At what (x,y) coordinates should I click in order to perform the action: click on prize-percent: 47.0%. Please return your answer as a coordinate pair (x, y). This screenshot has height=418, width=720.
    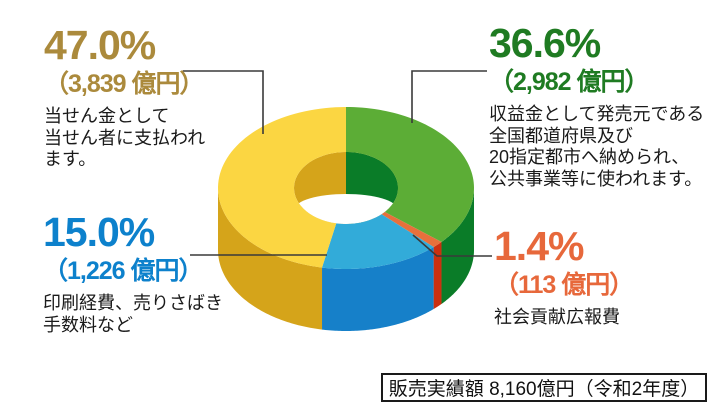
    Looking at the image, I should click on (100, 45).